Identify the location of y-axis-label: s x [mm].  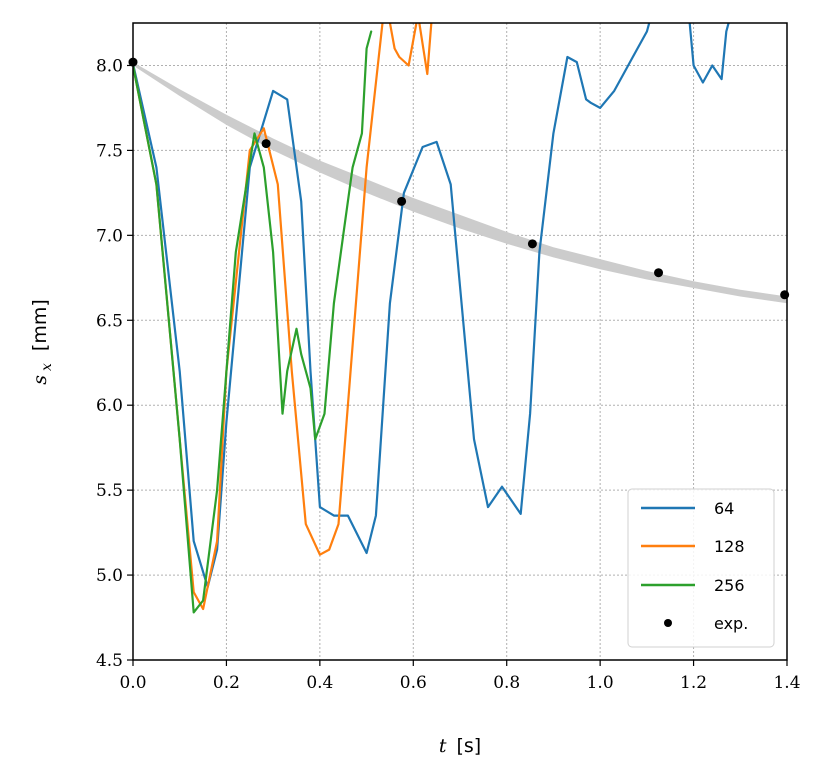
(42, 342).